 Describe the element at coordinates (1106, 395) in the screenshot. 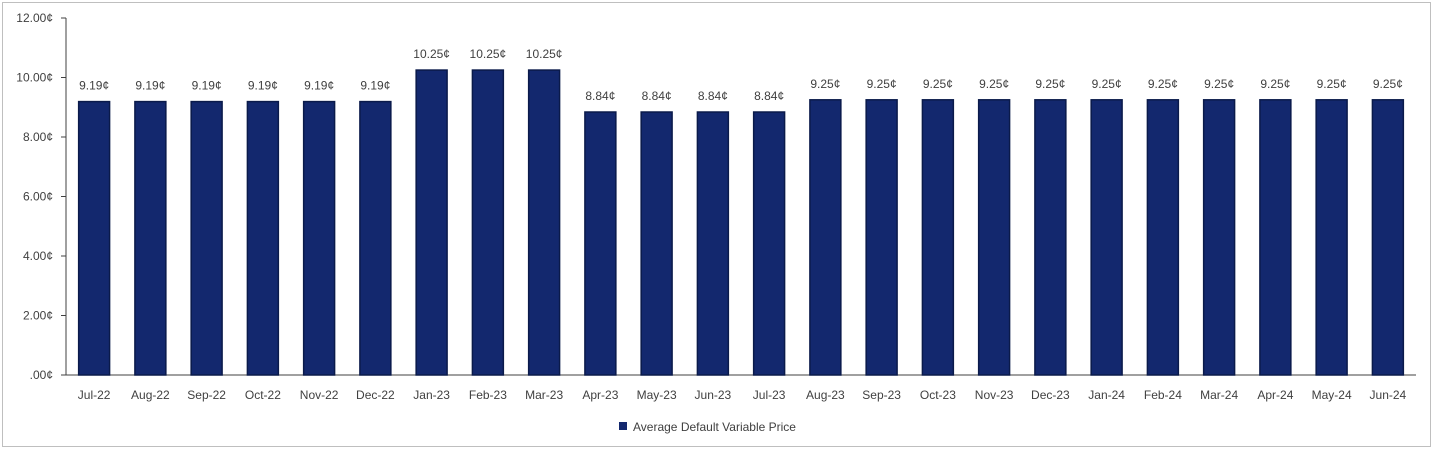

I see `x-tick-label: Jan-24` at that location.